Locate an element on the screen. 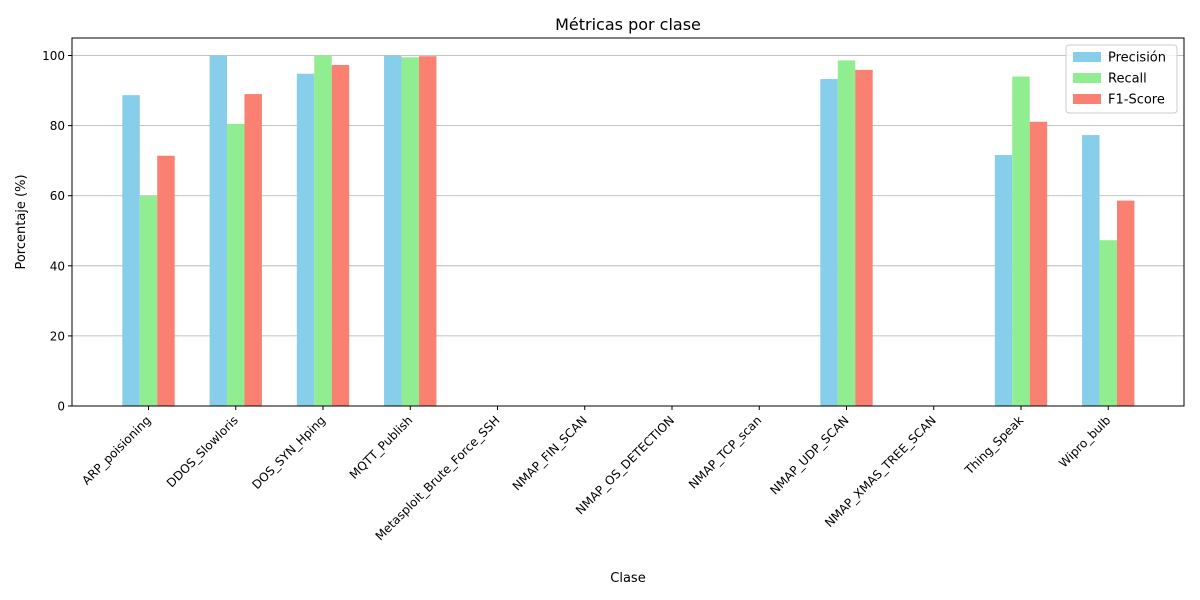 The height and width of the screenshot is (600, 1200). y-tick-label: 100 is located at coordinates (53, 56).